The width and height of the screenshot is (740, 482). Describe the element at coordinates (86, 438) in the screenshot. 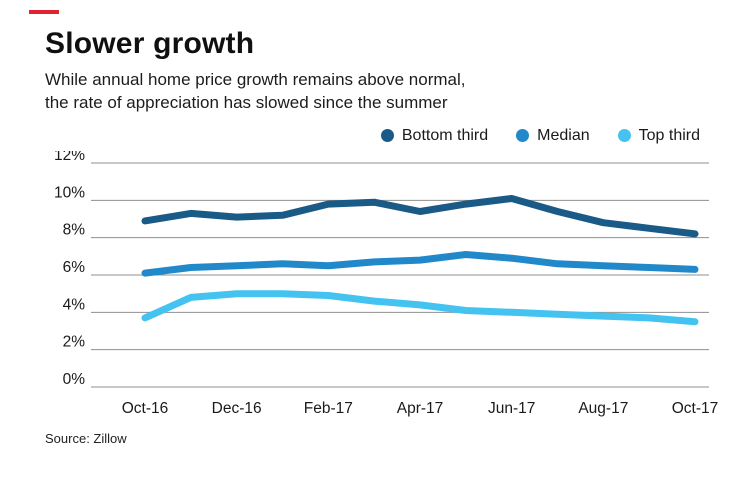

I see `source-attribution: Source: Zillow` at that location.